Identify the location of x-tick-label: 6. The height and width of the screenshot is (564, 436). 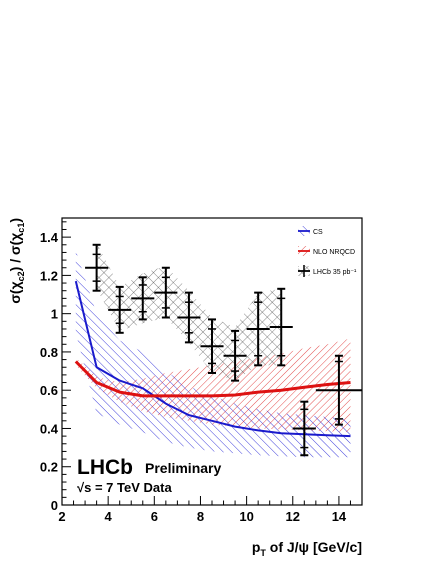
(154, 516).